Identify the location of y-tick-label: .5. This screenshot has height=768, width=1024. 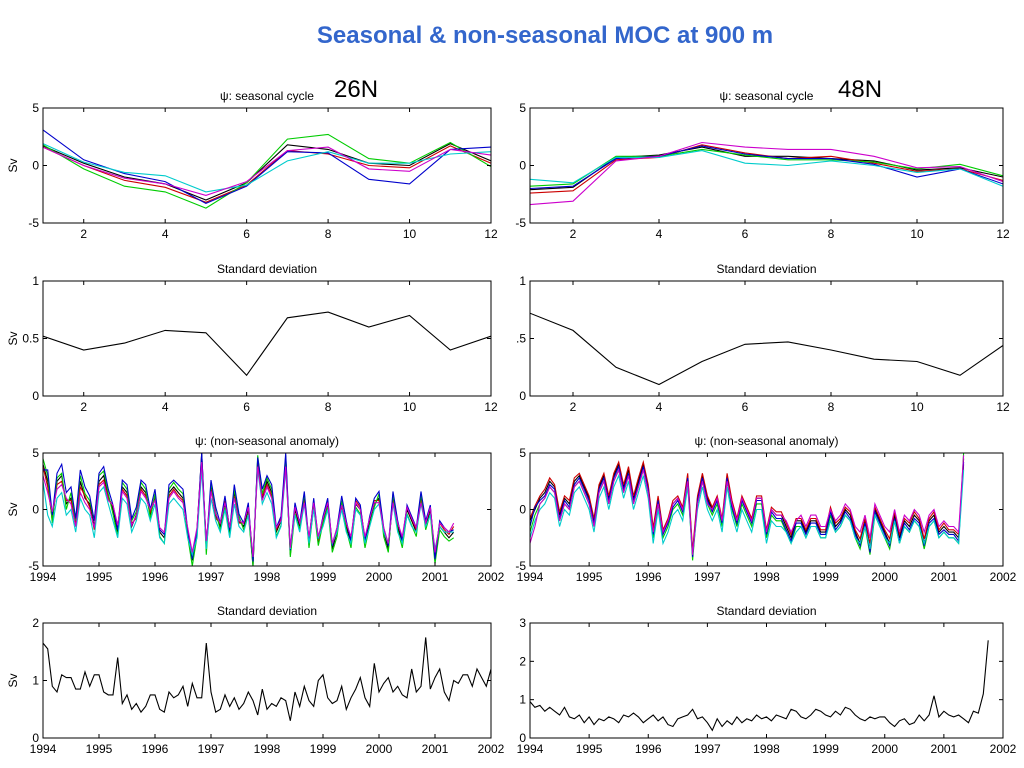
(521, 339).